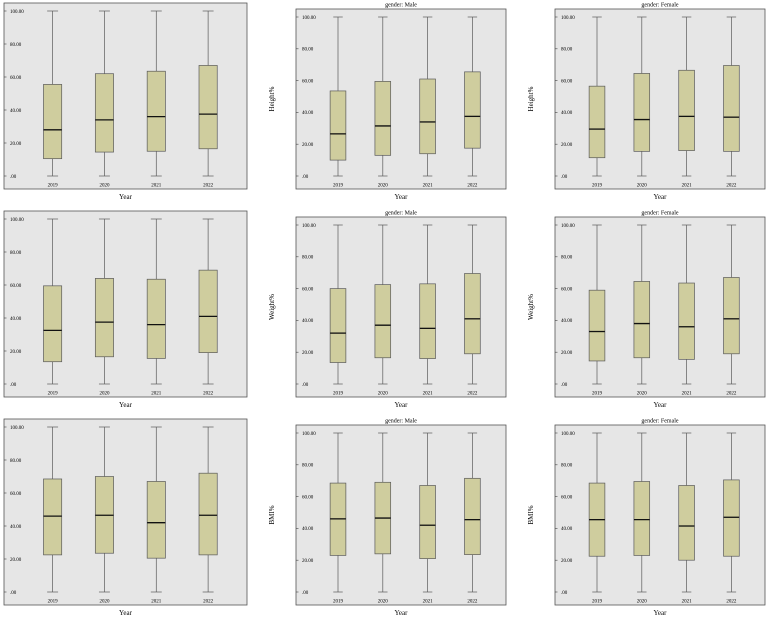 The image size is (767, 626). Describe the element at coordinates (659, 6) in the screenshot. I see `panel-title: gender: Female` at that location.